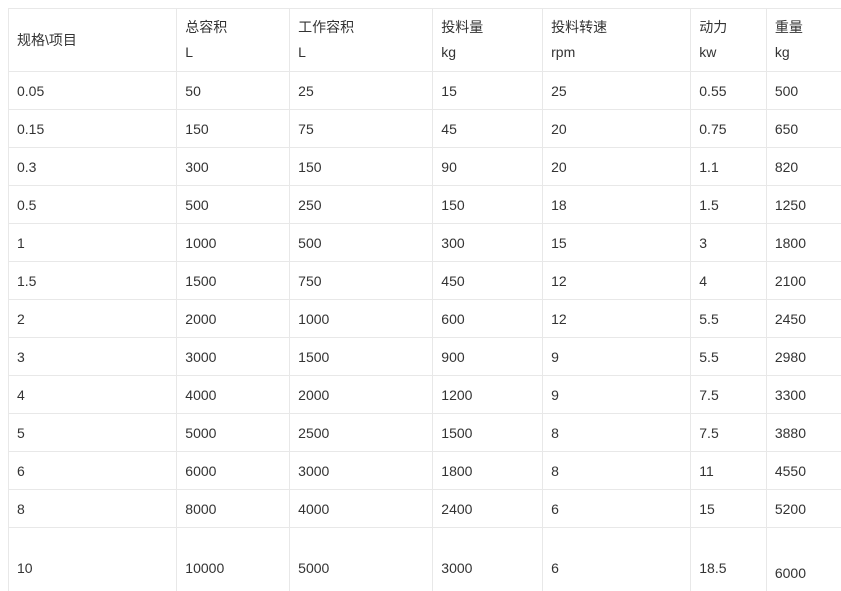  What do you see at coordinates (233, 559) in the screenshot?
I see `value-cell: 10000` at bounding box center [233, 559].